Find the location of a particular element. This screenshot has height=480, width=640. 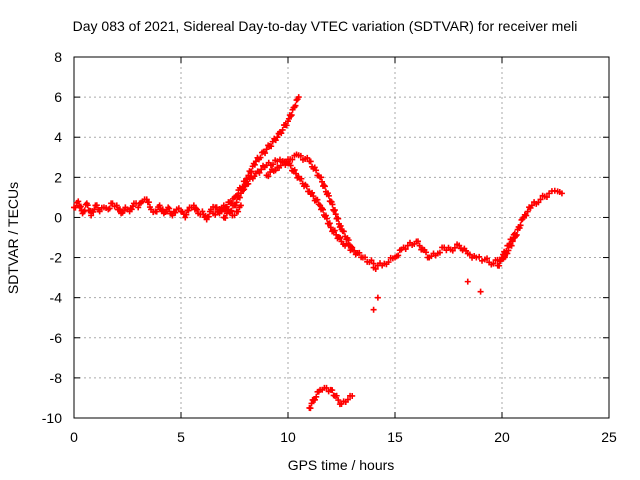

x-tick-label: 20 is located at coordinates (502, 437).